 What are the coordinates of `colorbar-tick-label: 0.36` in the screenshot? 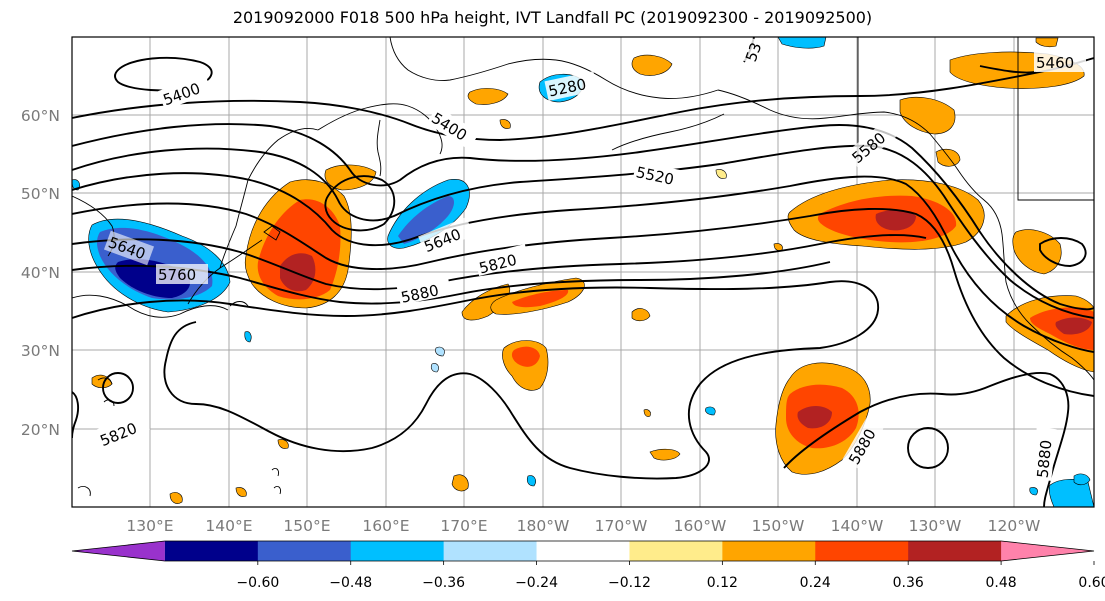 It's located at (908, 583).